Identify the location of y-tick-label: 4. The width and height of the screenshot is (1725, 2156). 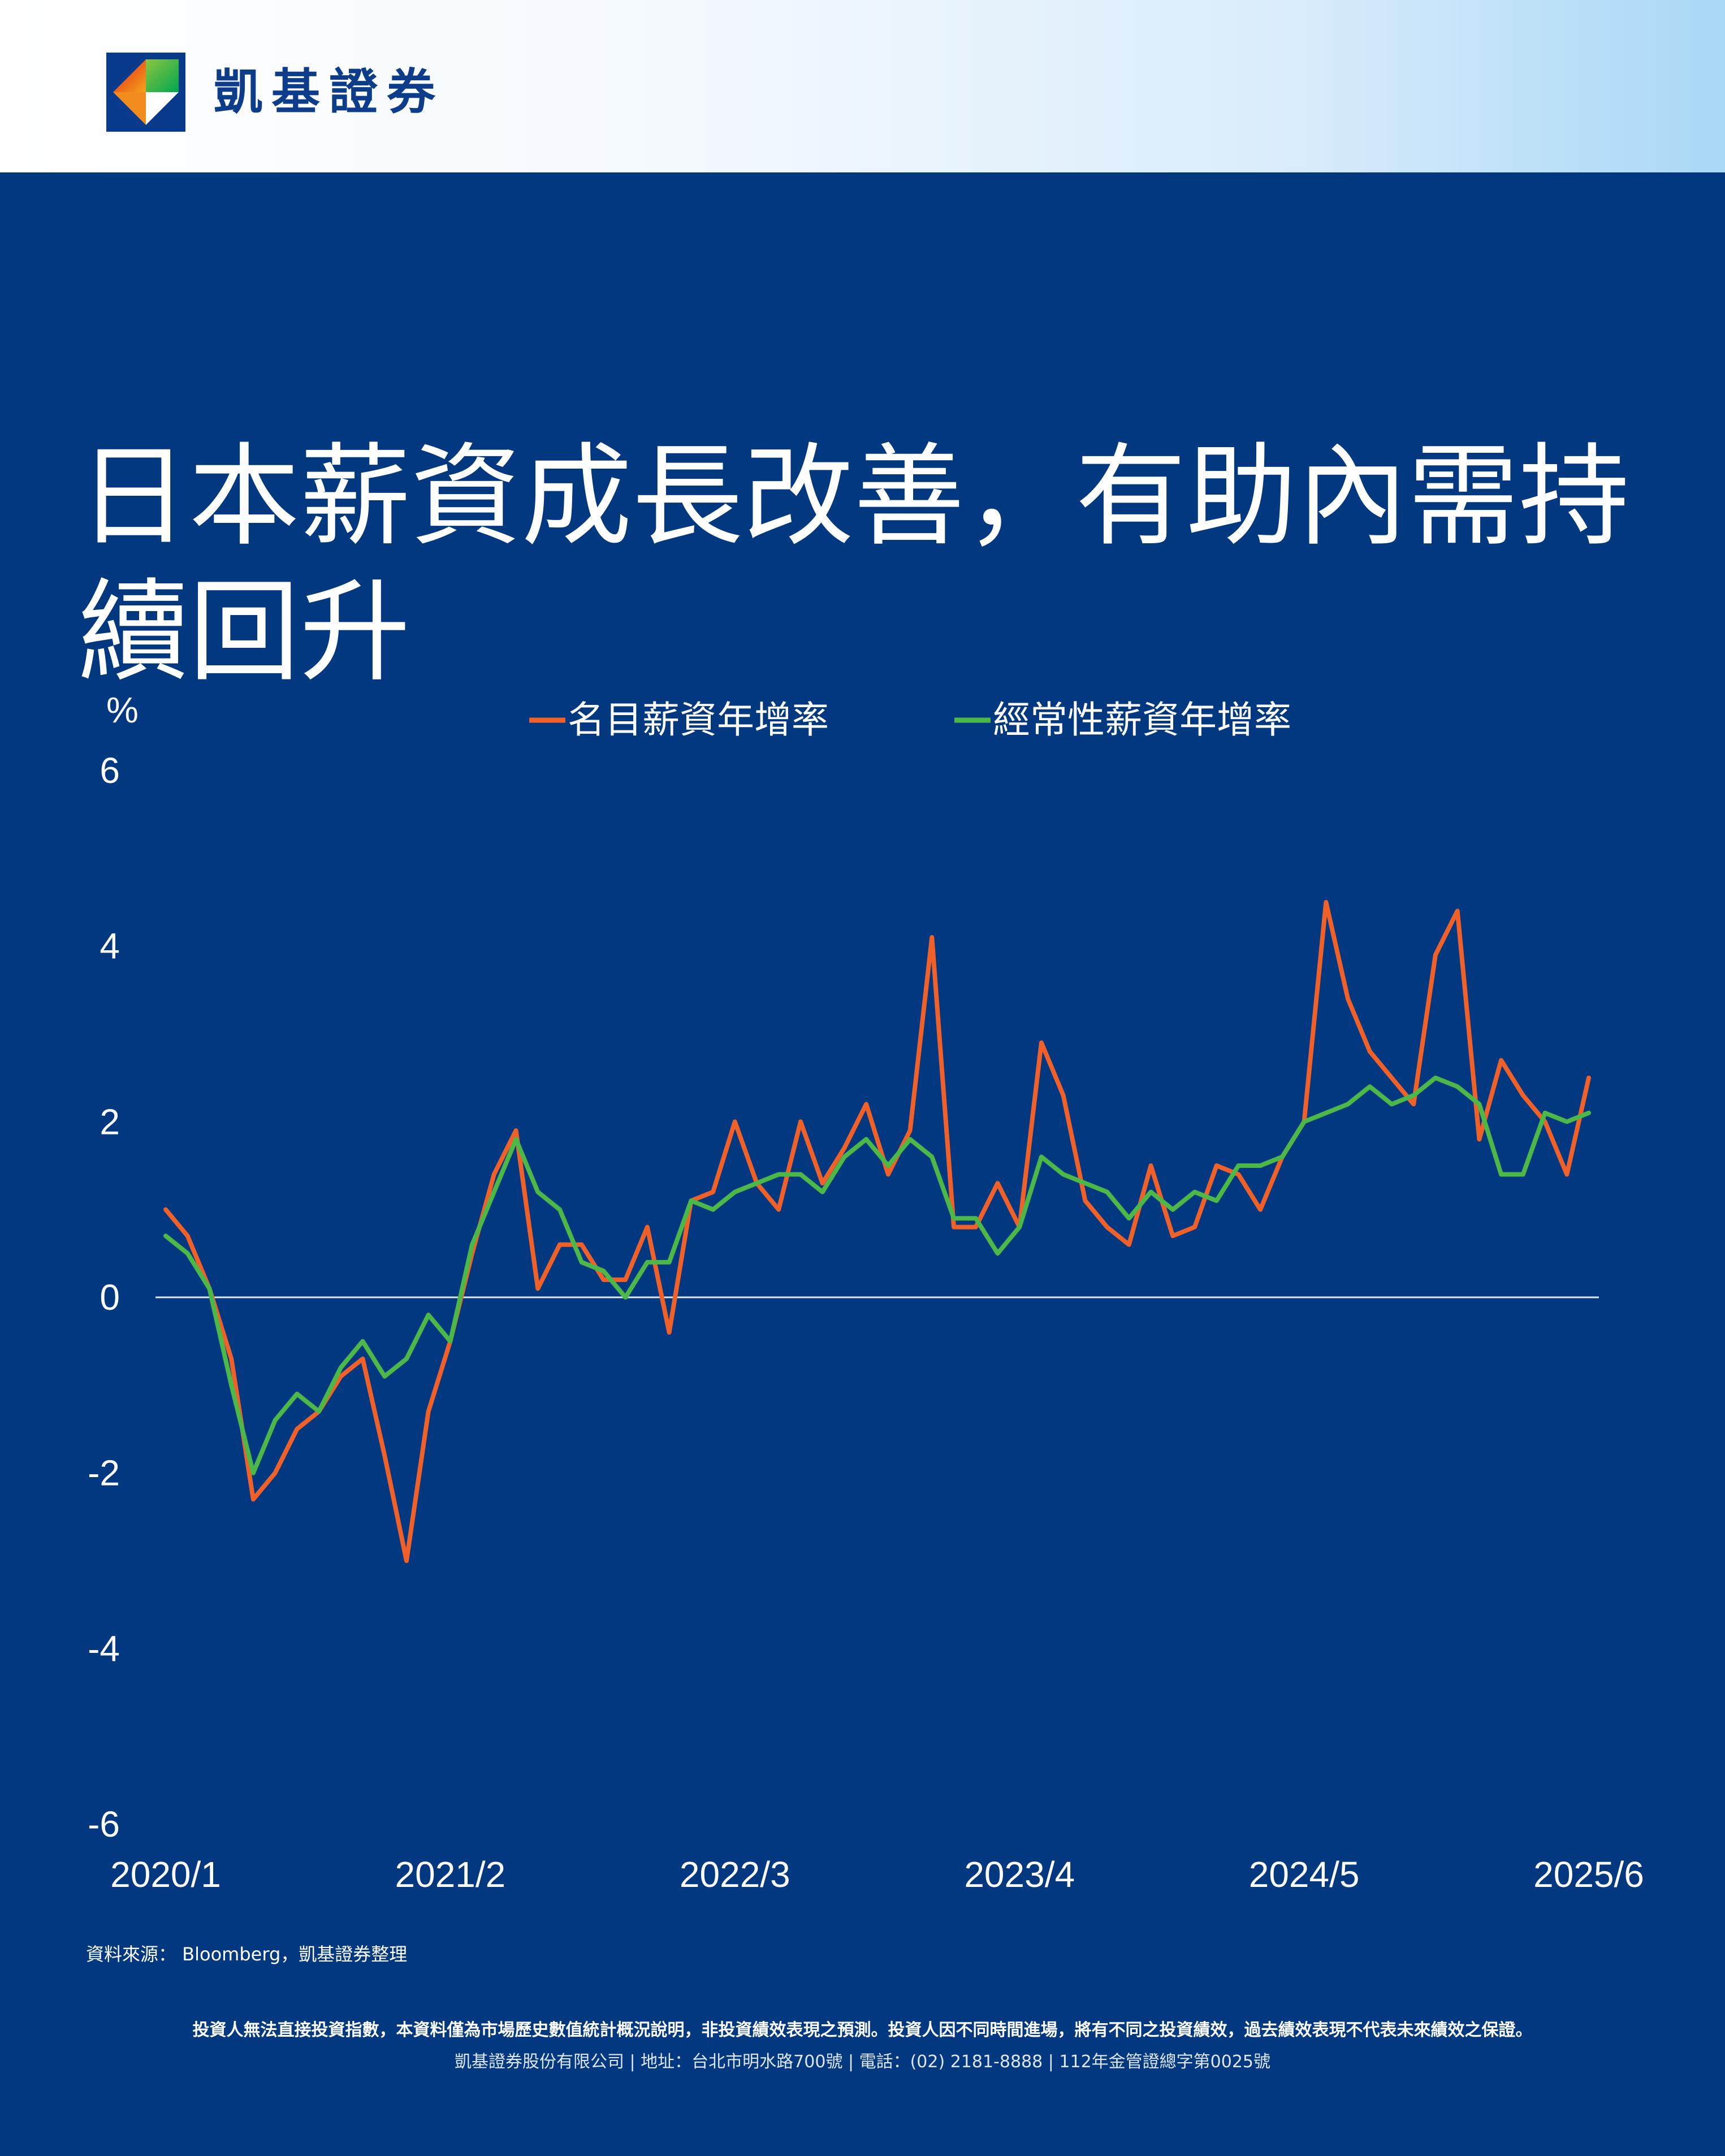
(110, 946).